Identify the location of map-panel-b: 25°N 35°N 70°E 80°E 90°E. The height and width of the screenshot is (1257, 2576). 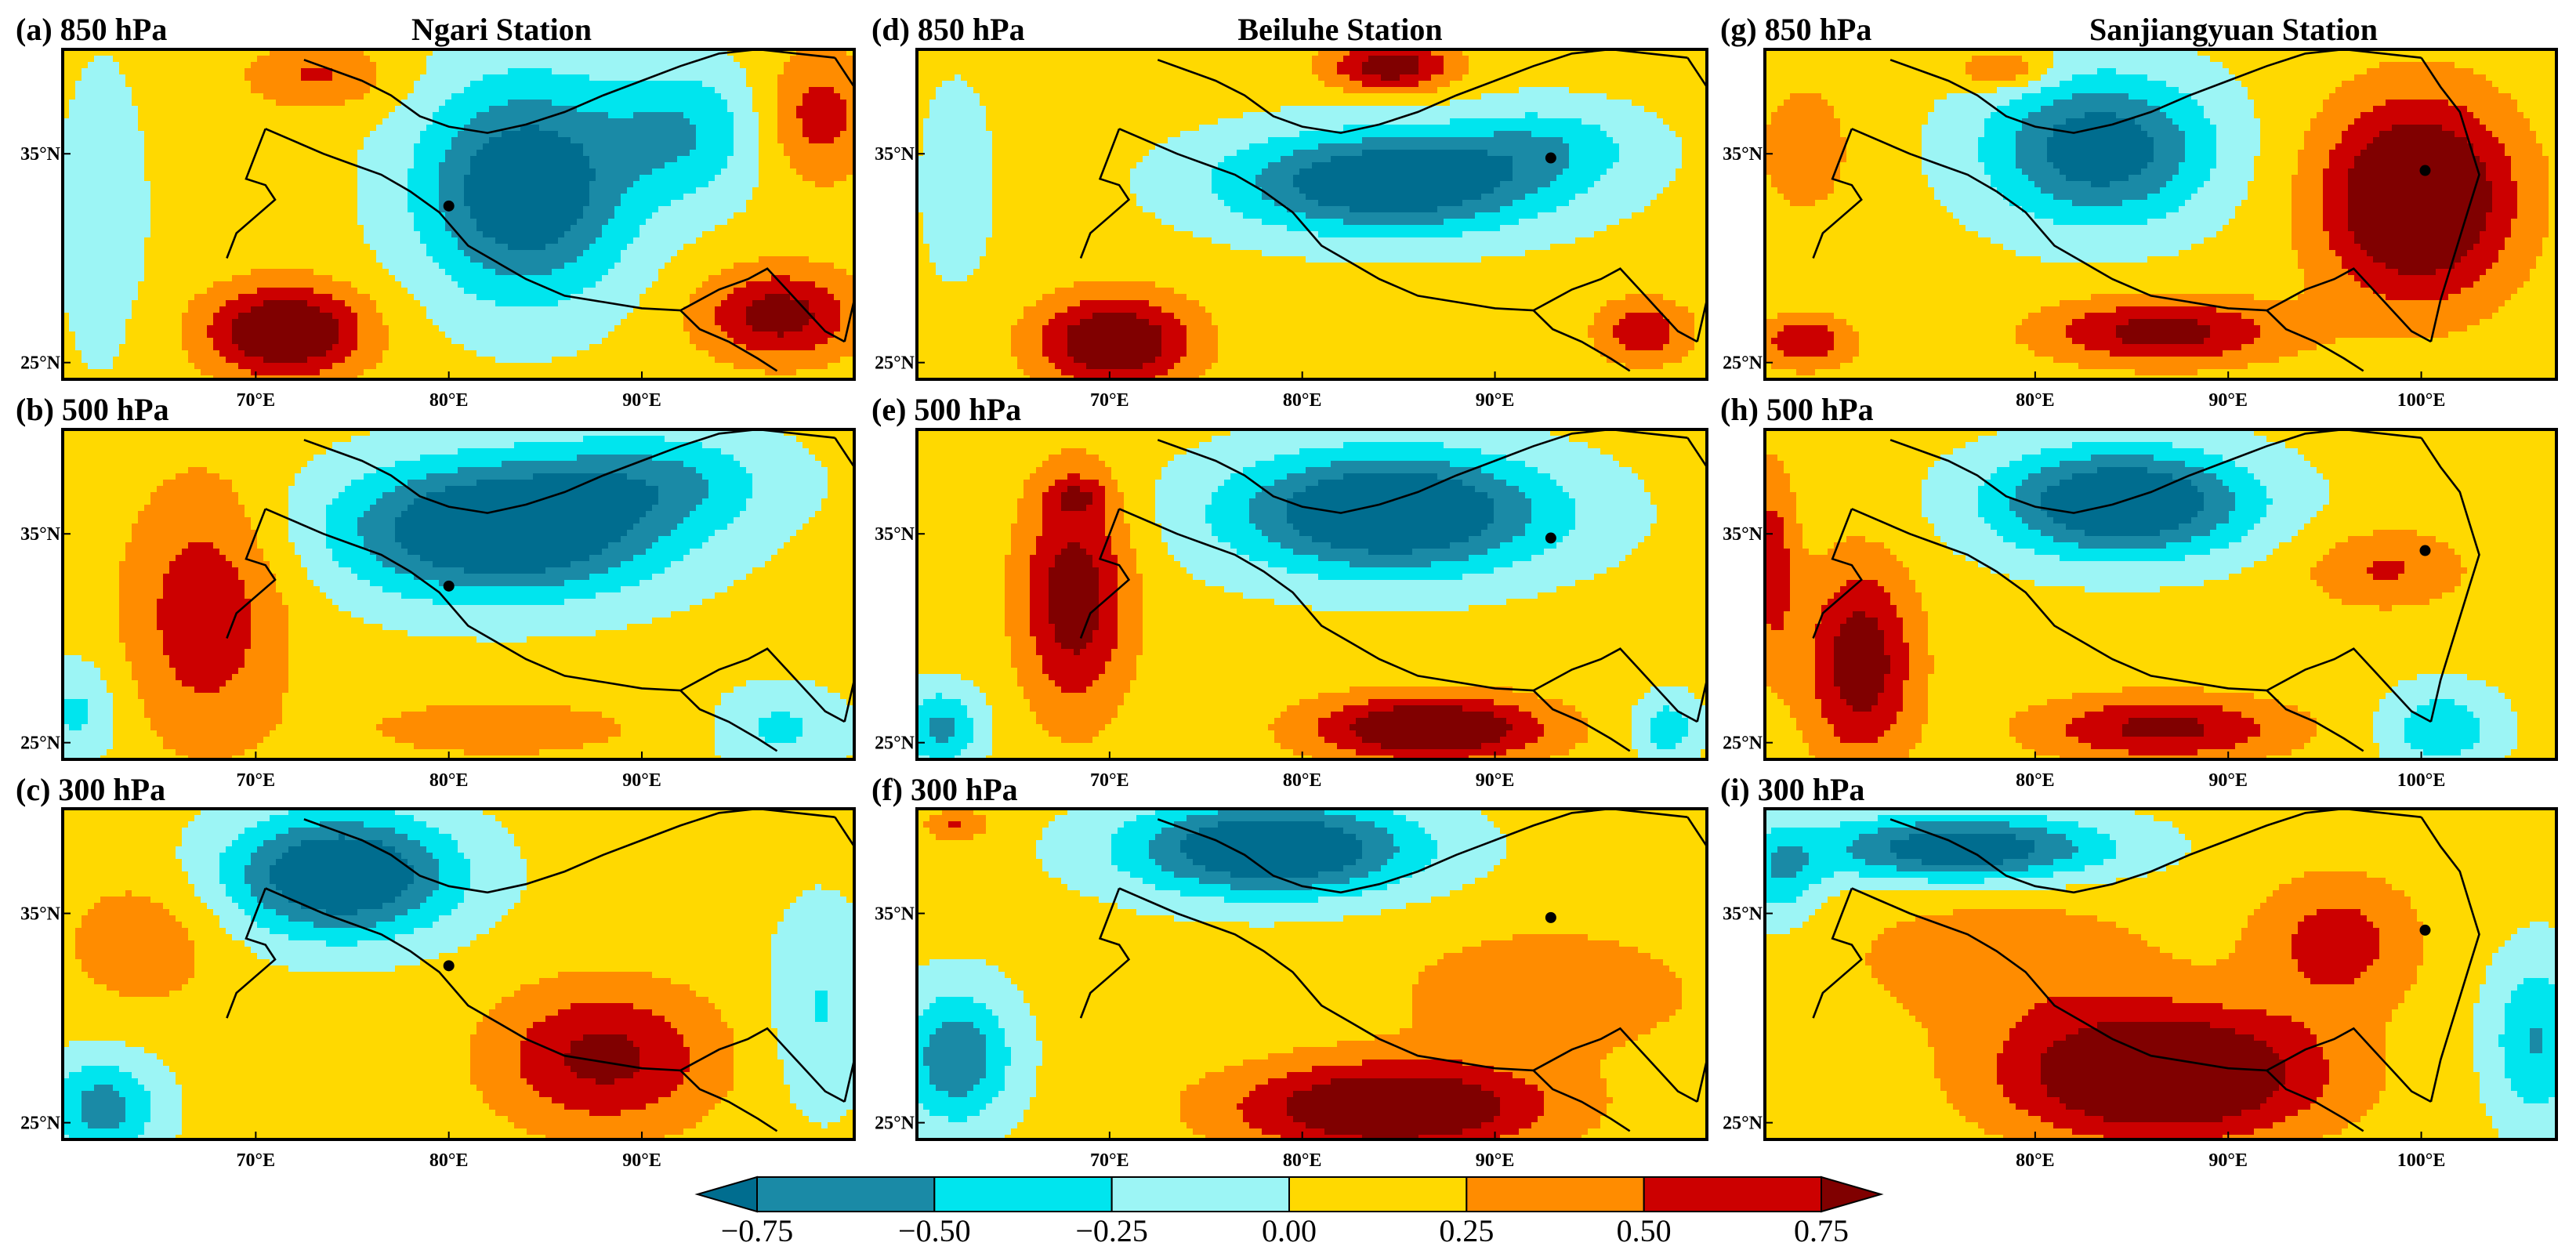
(456, 610).